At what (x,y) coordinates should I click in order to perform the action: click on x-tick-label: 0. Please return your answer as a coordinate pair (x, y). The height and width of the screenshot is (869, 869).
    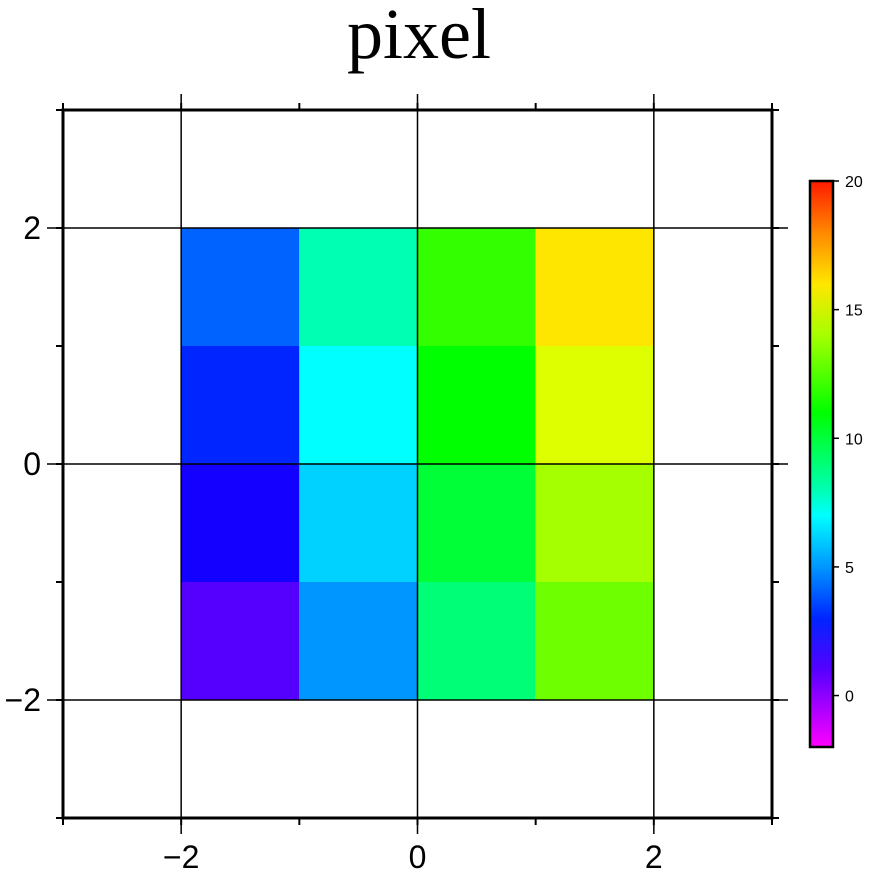
    Looking at the image, I should click on (418, 854).